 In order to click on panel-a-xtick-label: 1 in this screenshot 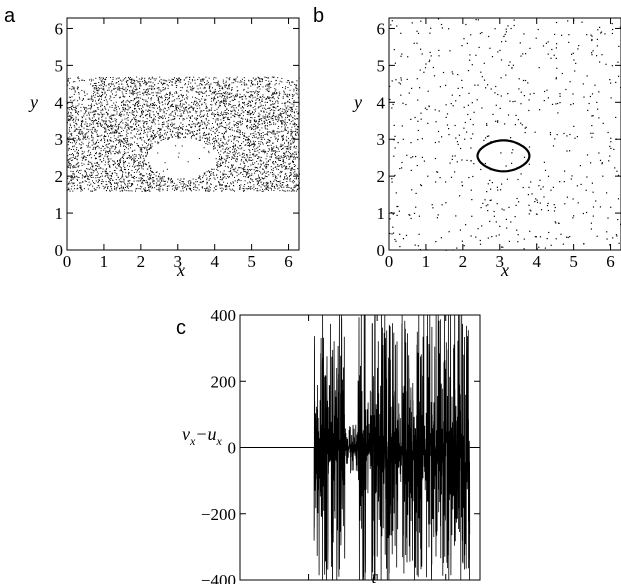, I will do `click(104, 261)`.